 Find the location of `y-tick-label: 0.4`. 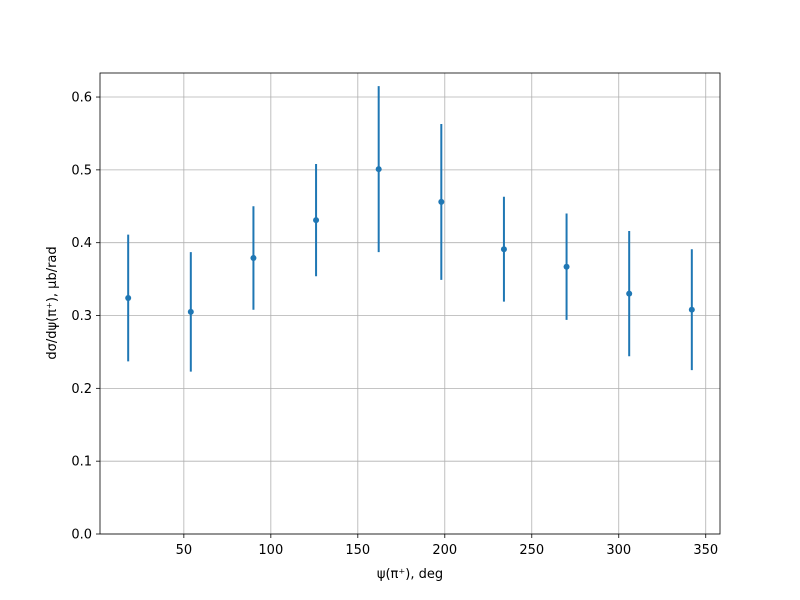

y-tick-label: 0.4 is located at coordinates (81, 243).